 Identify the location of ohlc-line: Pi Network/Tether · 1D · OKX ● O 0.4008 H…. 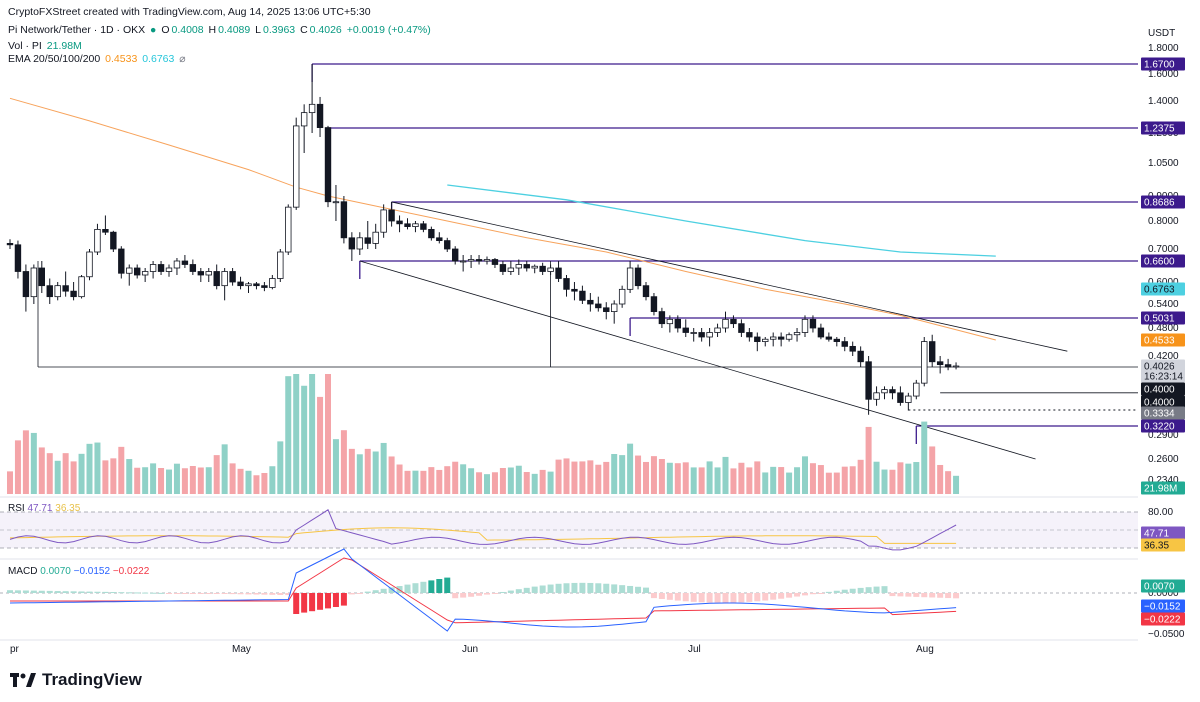
(220, 30).